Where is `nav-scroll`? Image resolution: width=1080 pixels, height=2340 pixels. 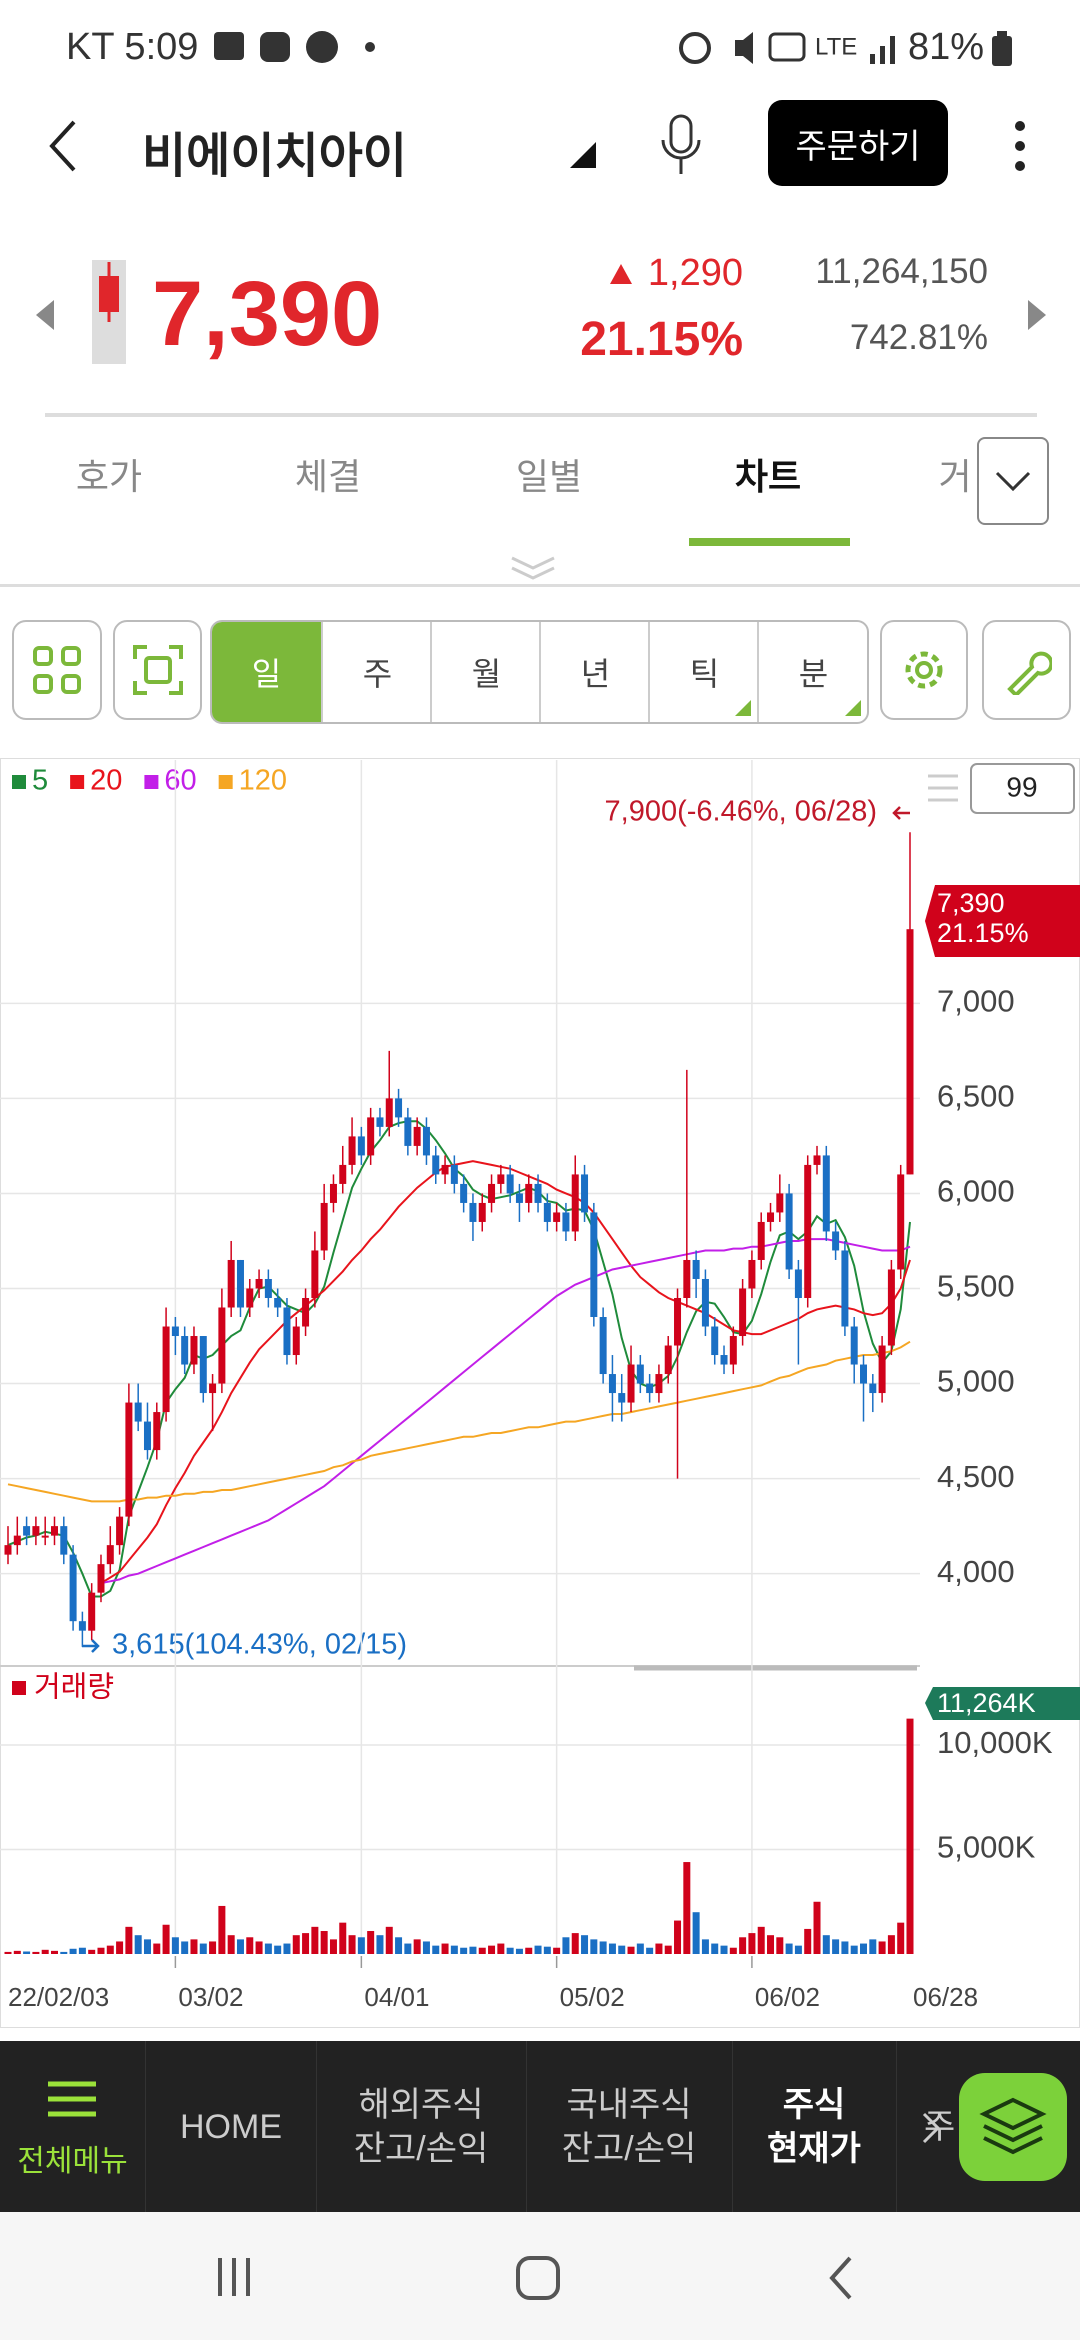
nav-scroll is located at coordinates (932, 2128).